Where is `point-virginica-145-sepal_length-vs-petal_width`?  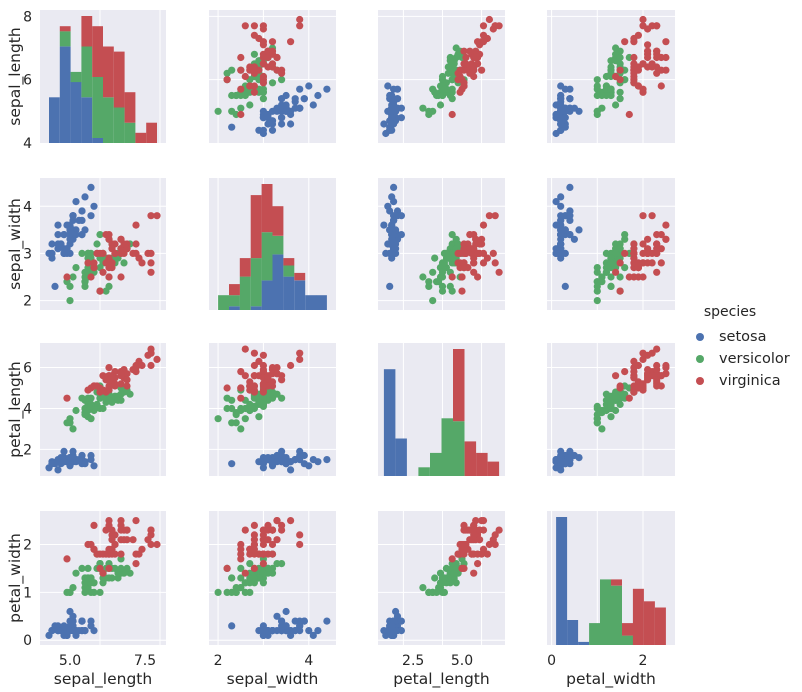 point-virginica-145-sepal_length-vs-petal_width is located at coordinates (657, 57).